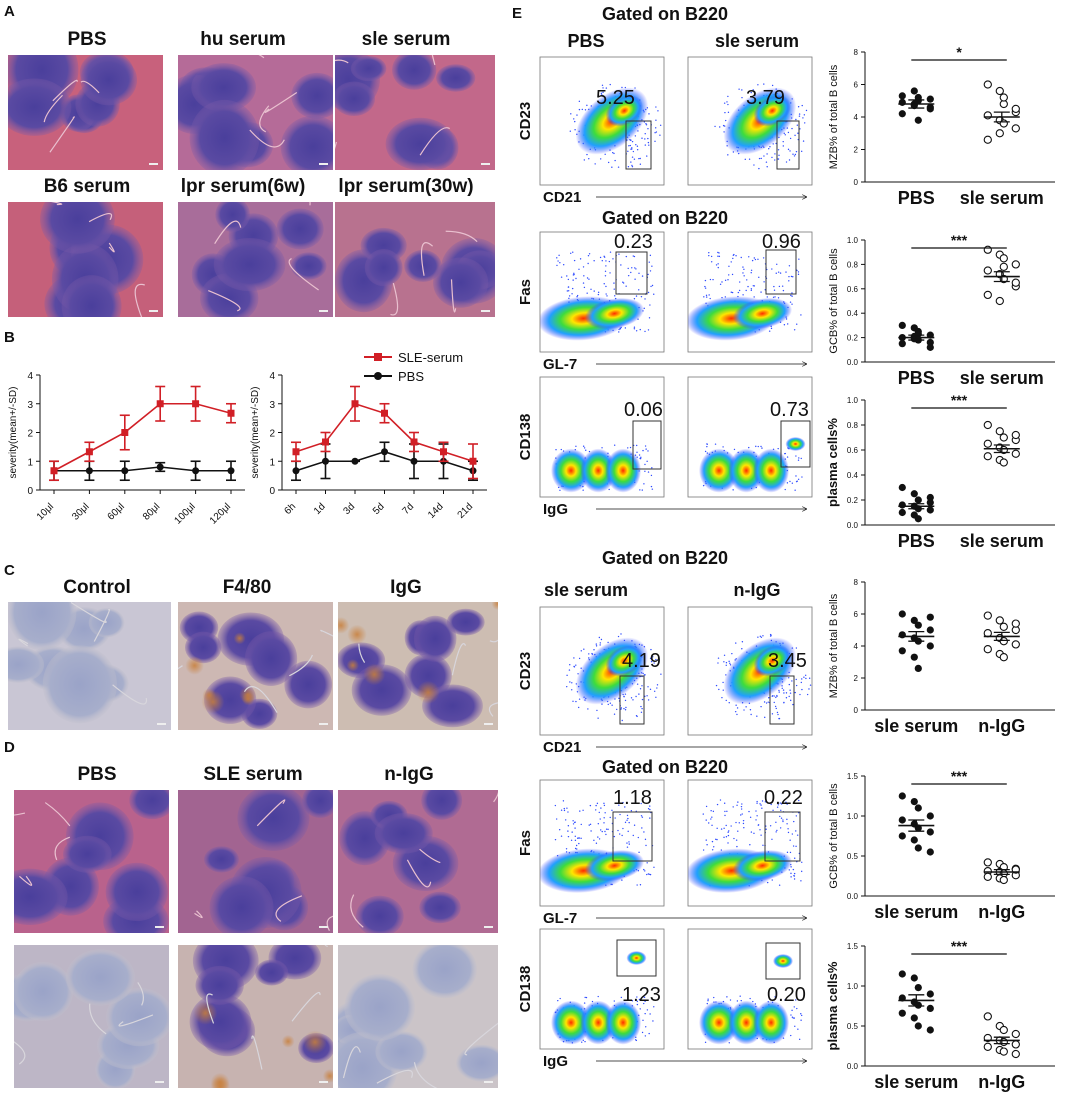  I want to click on dotplot-1: 0 2 4 6 8 MZB% of total B cells PBS sle serum *, so click(941, 126).